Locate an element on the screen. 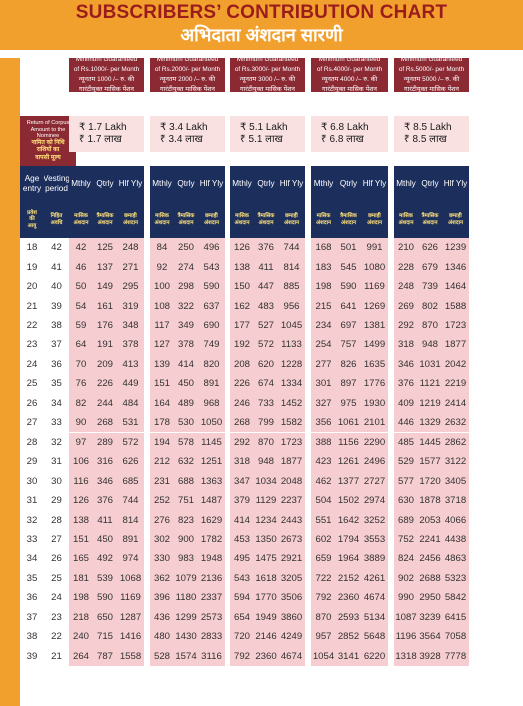  vesting-period-cell: 33 is located at coordinates (56, 423).